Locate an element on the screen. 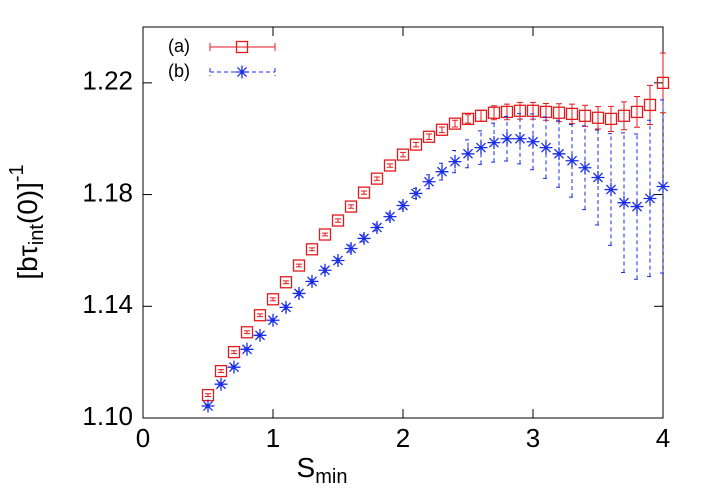  y-tick-label: 1.18 is located at coordinates (107, 192).